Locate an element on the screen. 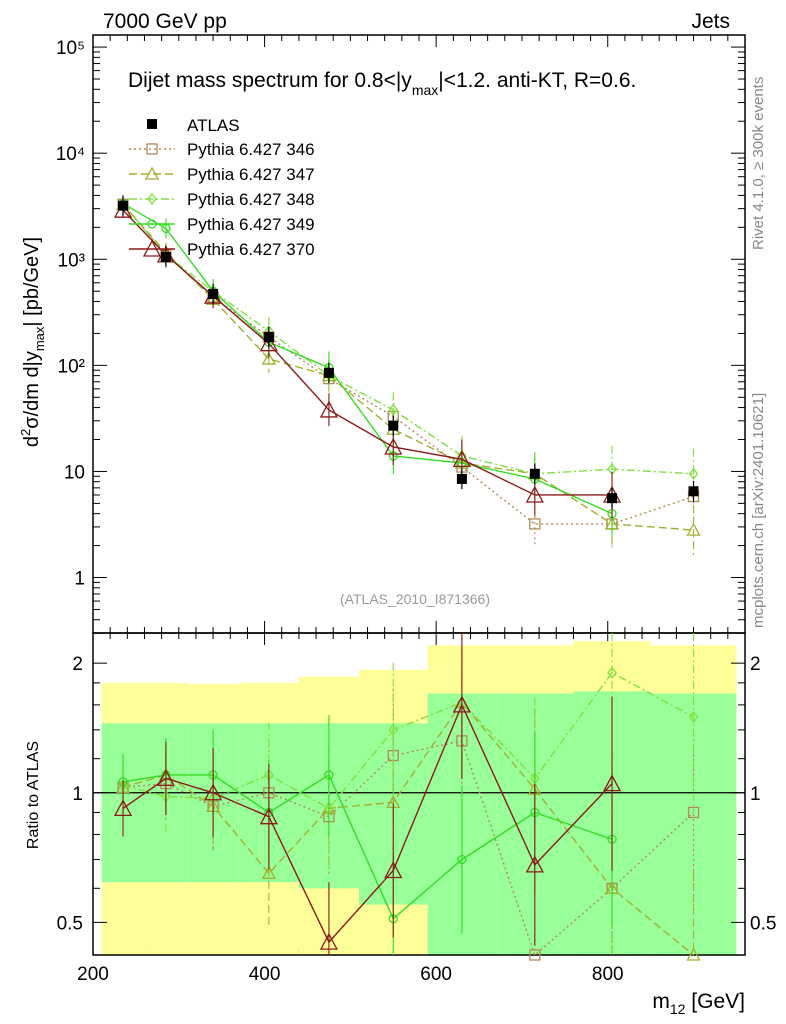  x-tick-label: 600 is located at coordinates (436, 974).